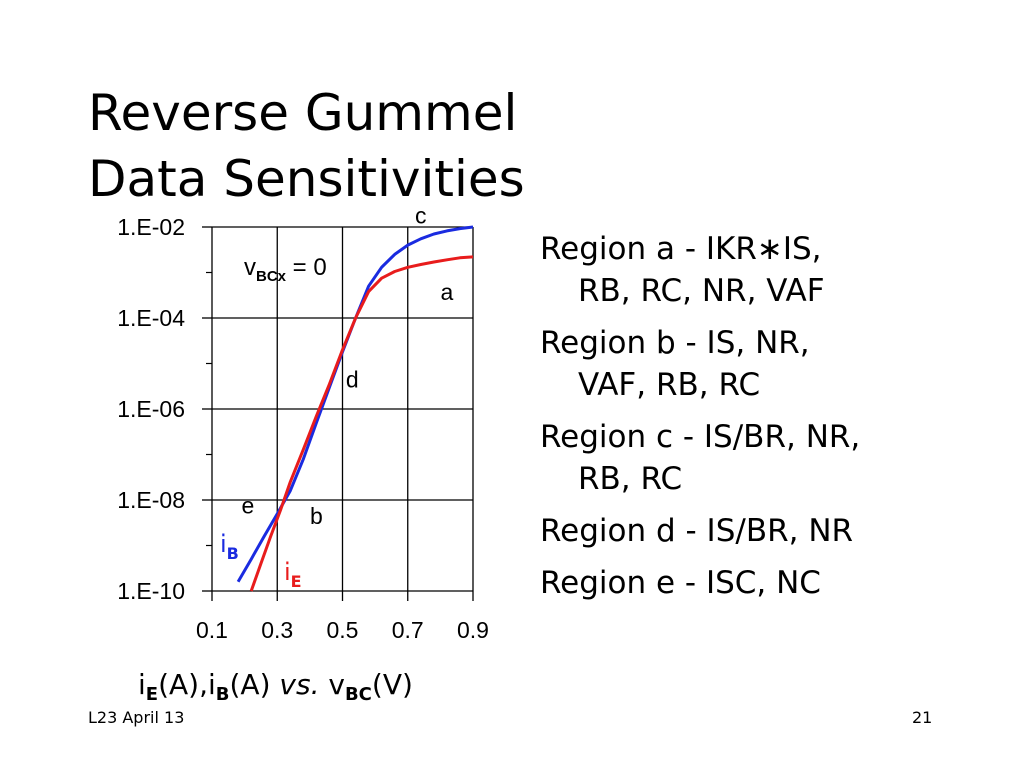 This screenshot has width=1024, height=768. I want to click on y-tick-label: 1.E-10, so click(151, 591).